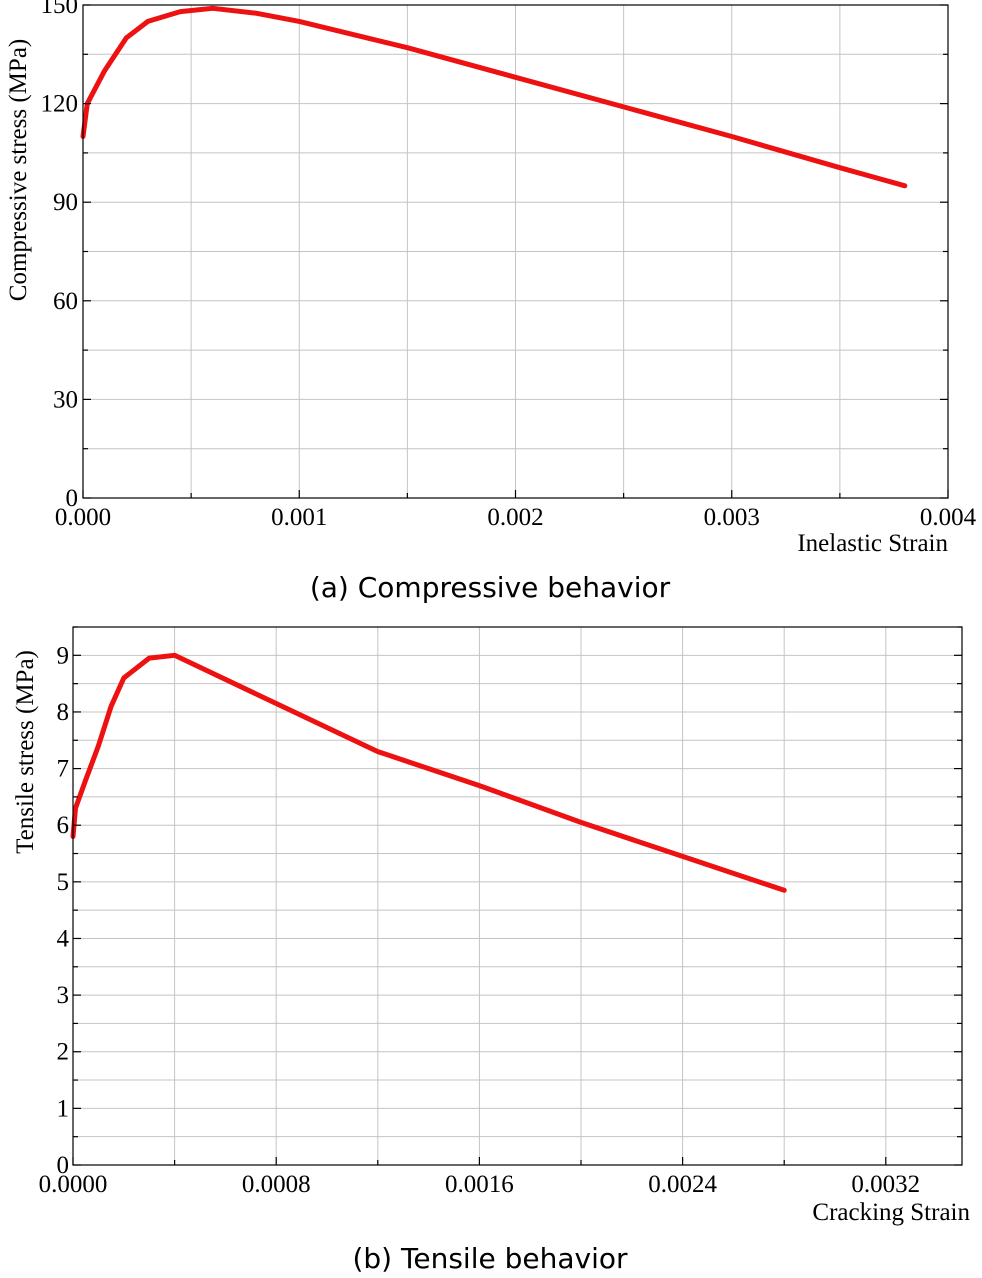  I want to click on y-tick-label: 1, so click(63, 1108).